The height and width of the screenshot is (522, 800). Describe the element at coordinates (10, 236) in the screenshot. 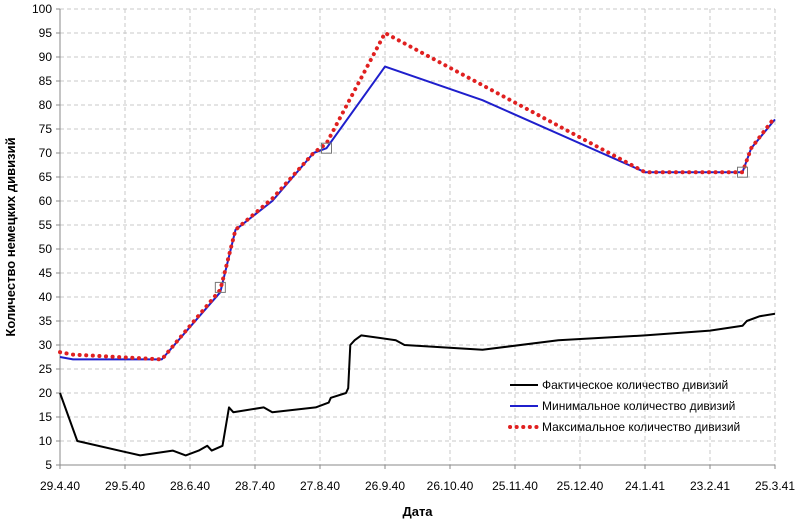

I see `y-axis-title: Количество немецких дивизий` at that location.